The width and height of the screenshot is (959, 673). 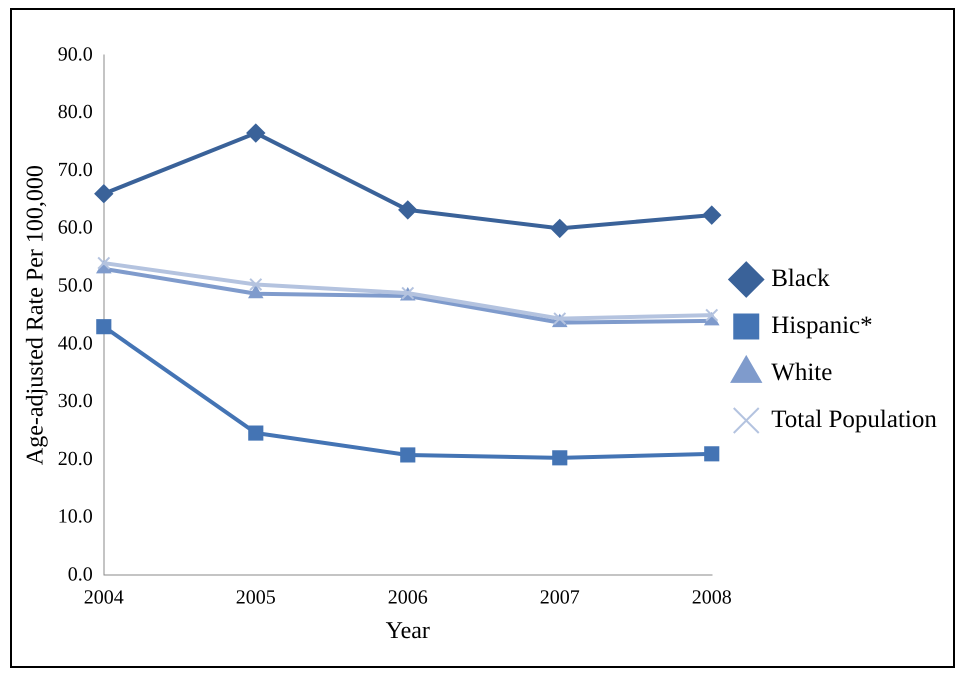 What do you see at coordinates (75, 401) in the screenshot?
I see `y-tick-label: 30.0` at bounding box center [75, 401].